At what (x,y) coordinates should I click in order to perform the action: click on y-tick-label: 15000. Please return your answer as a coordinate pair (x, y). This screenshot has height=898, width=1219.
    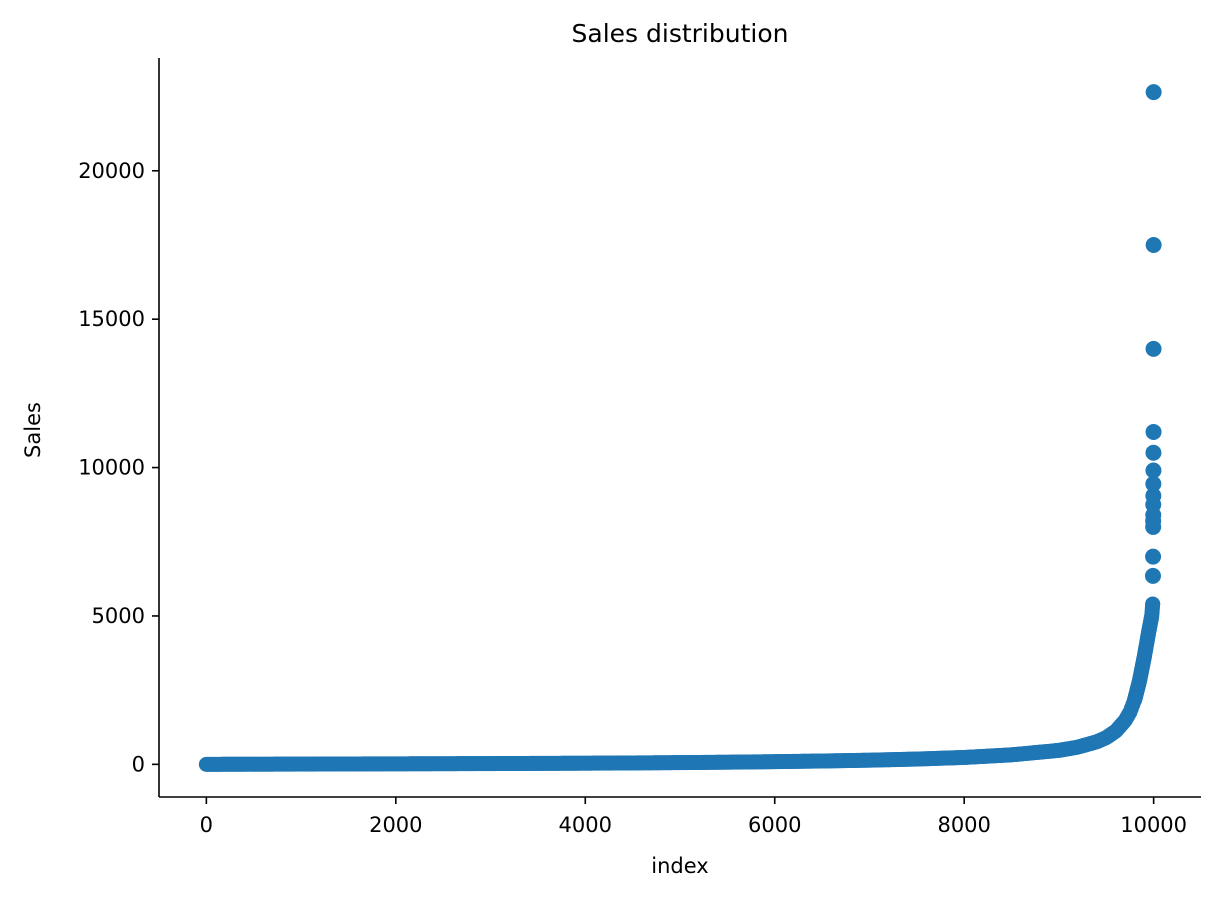
    Looking at the image, I should click on (111, 319).